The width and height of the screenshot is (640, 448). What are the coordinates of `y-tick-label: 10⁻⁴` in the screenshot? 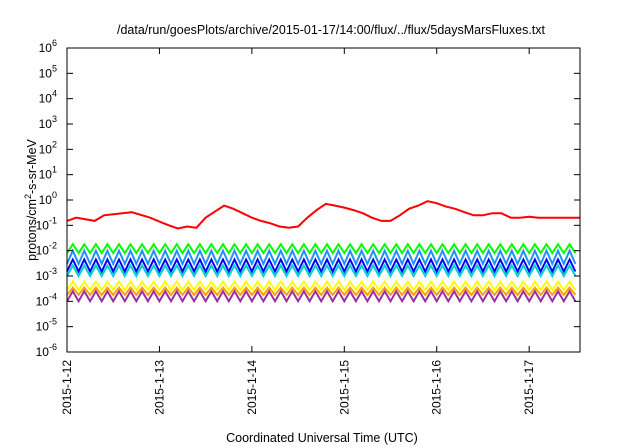 It's located at (46, 299).